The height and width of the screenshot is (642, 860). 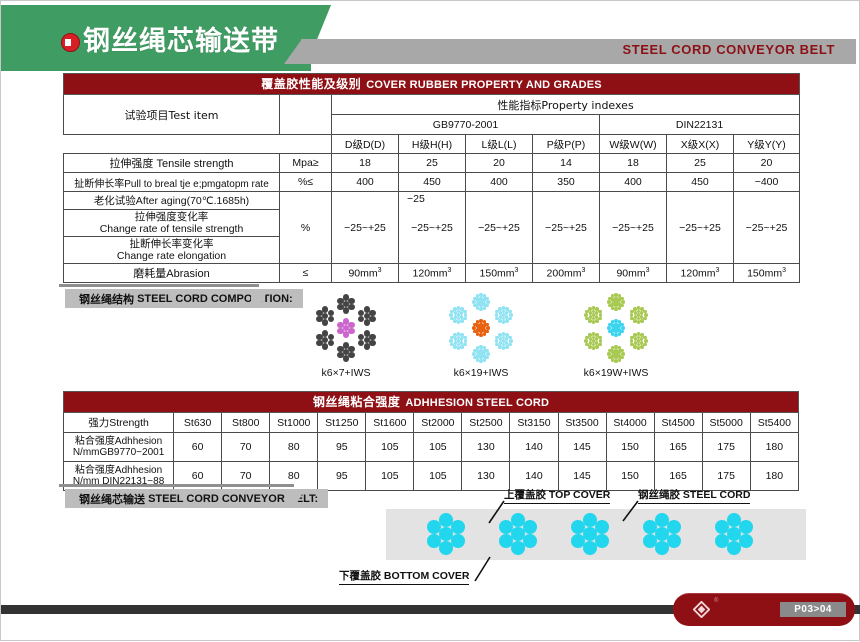 What do you see at coordinates (365, 182) in the screenshot?
I see `cell-elong-d: 400` at bounding box center [365, 182].